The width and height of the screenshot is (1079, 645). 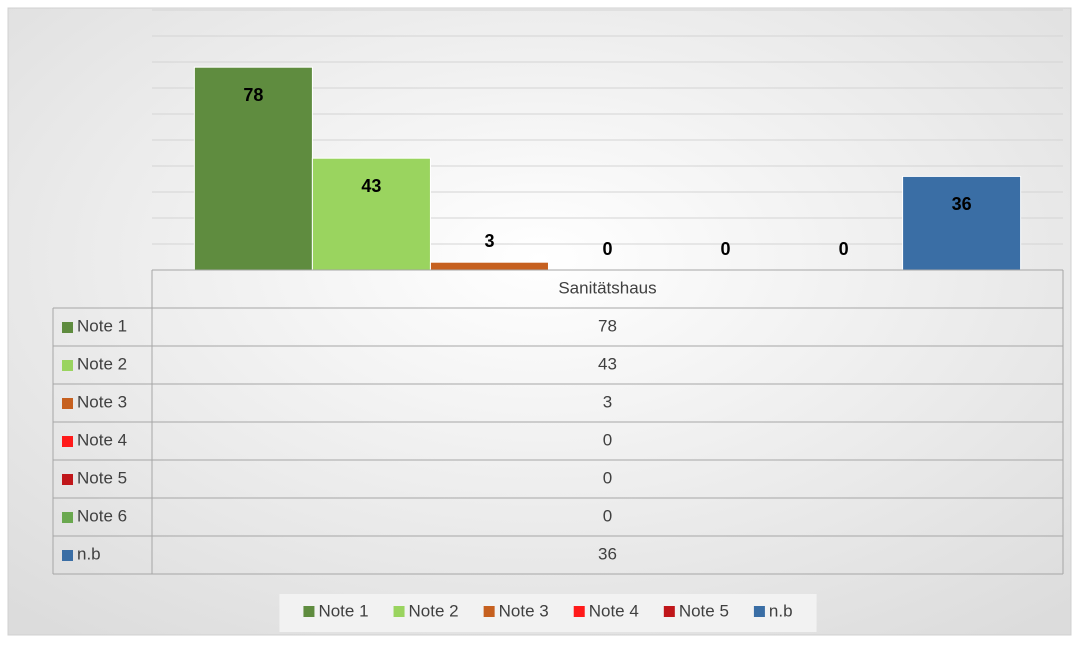 I want to click on data-label: 78, so click(x=253, y=95).